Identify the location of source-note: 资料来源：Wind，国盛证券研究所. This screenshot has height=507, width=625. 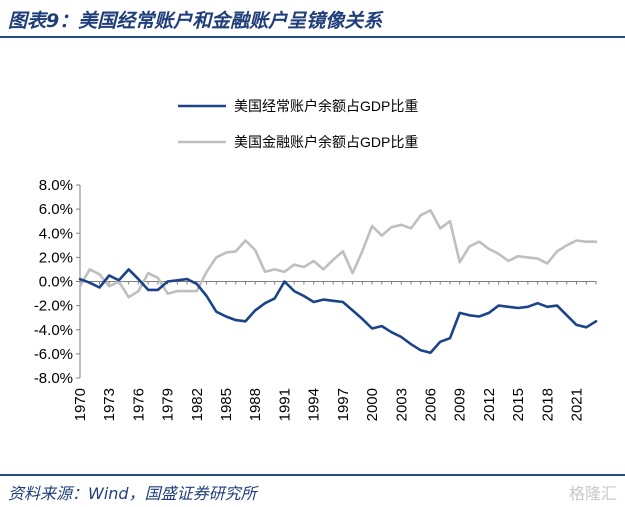
(132, 493).